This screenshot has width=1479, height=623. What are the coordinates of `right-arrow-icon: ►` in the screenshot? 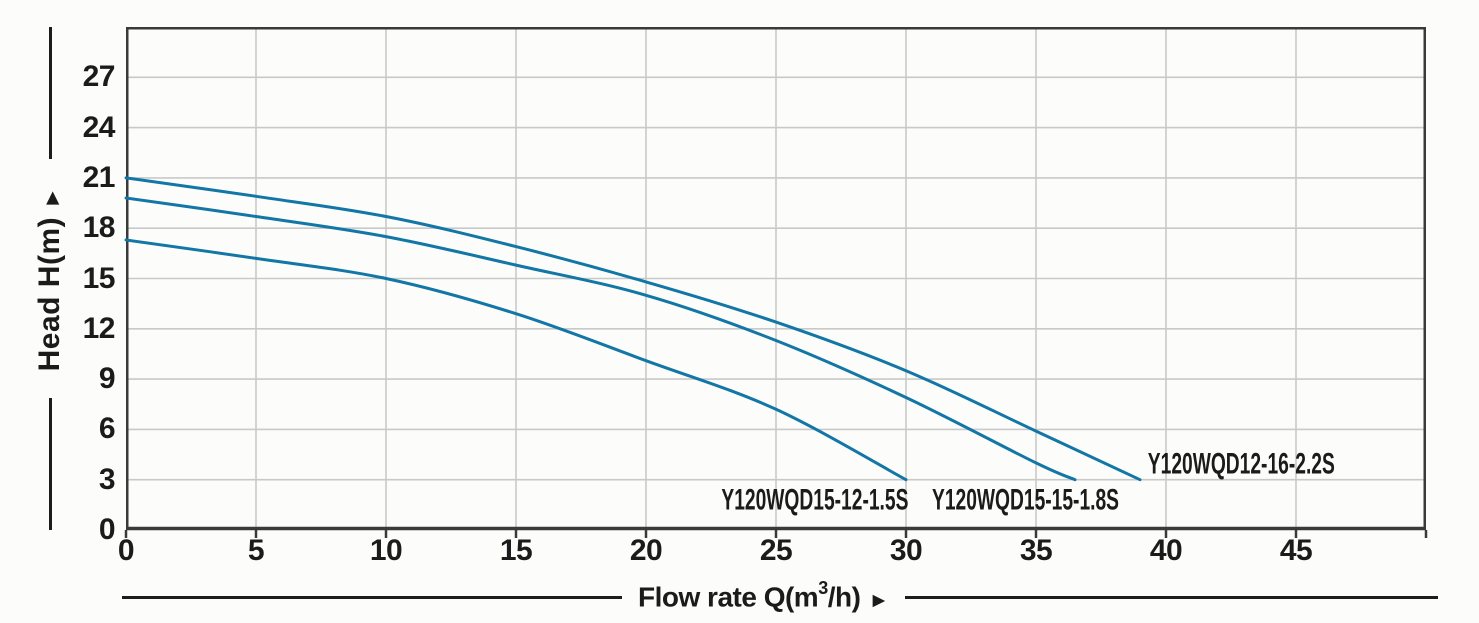 It's located at (878, 600).